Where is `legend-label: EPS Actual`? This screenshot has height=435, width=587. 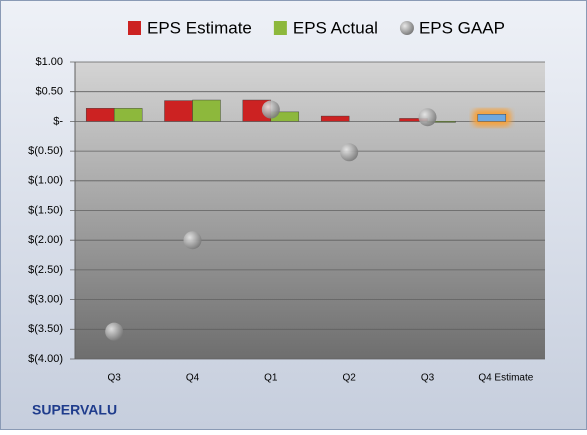
legend-label: EPS Actual is located at coordinates (335, 27).